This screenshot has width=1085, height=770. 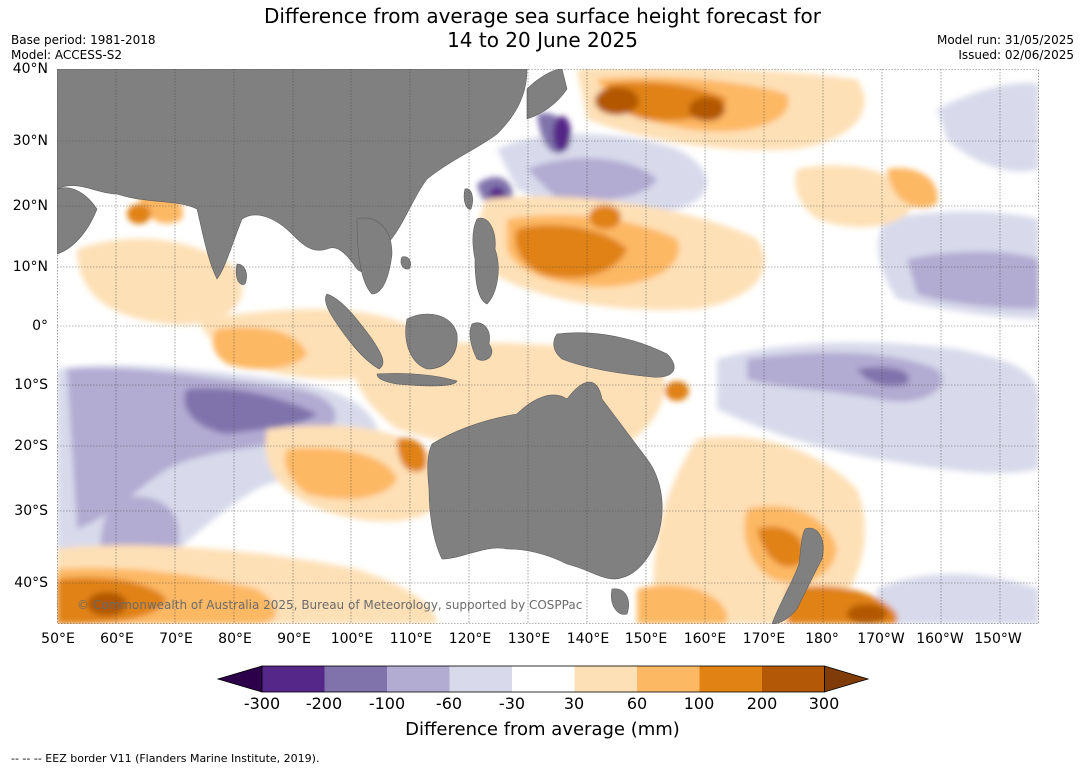 What do you see at coordinates (705, 639) in the screenshot?
I see `lon-label: 160°E` at bounding box center [705, 639].